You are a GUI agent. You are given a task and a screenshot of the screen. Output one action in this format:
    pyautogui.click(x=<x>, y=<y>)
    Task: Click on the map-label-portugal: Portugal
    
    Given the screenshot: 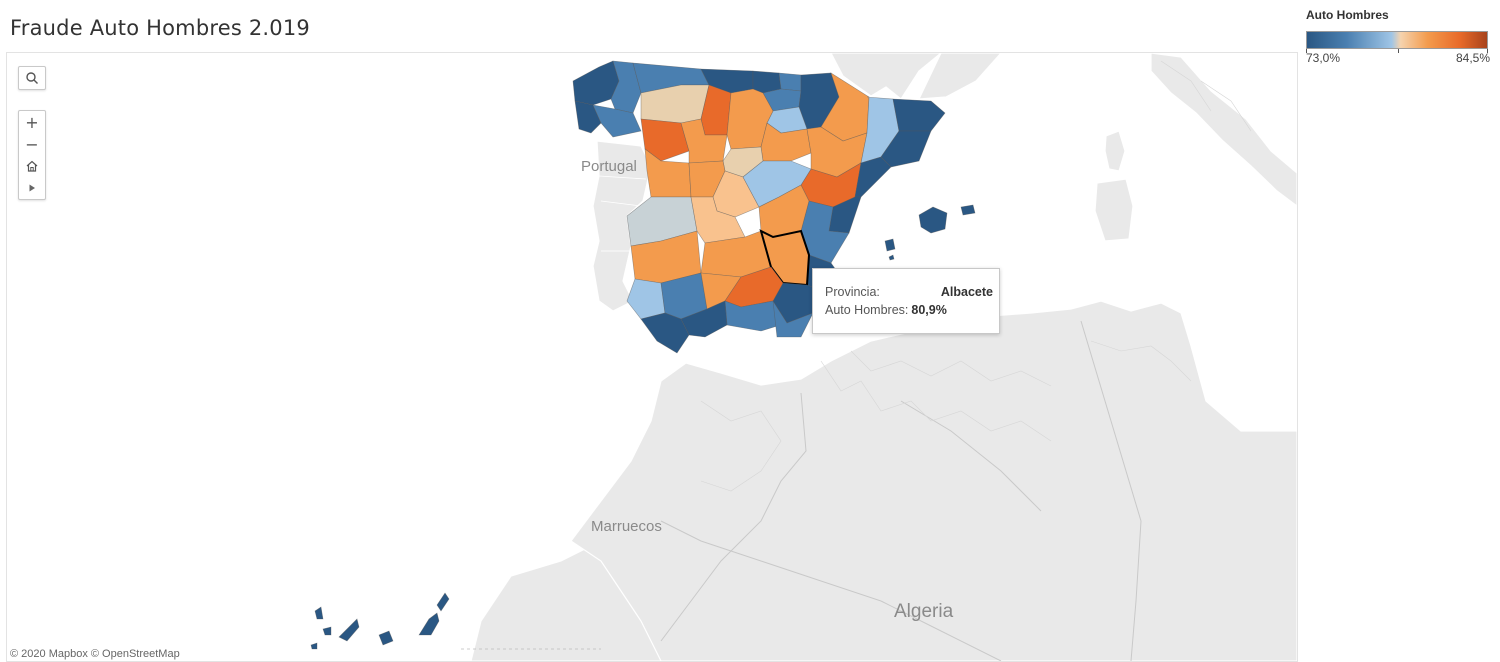 What is the action you would take?
    pyautogui.click(x=609, y=166)
    